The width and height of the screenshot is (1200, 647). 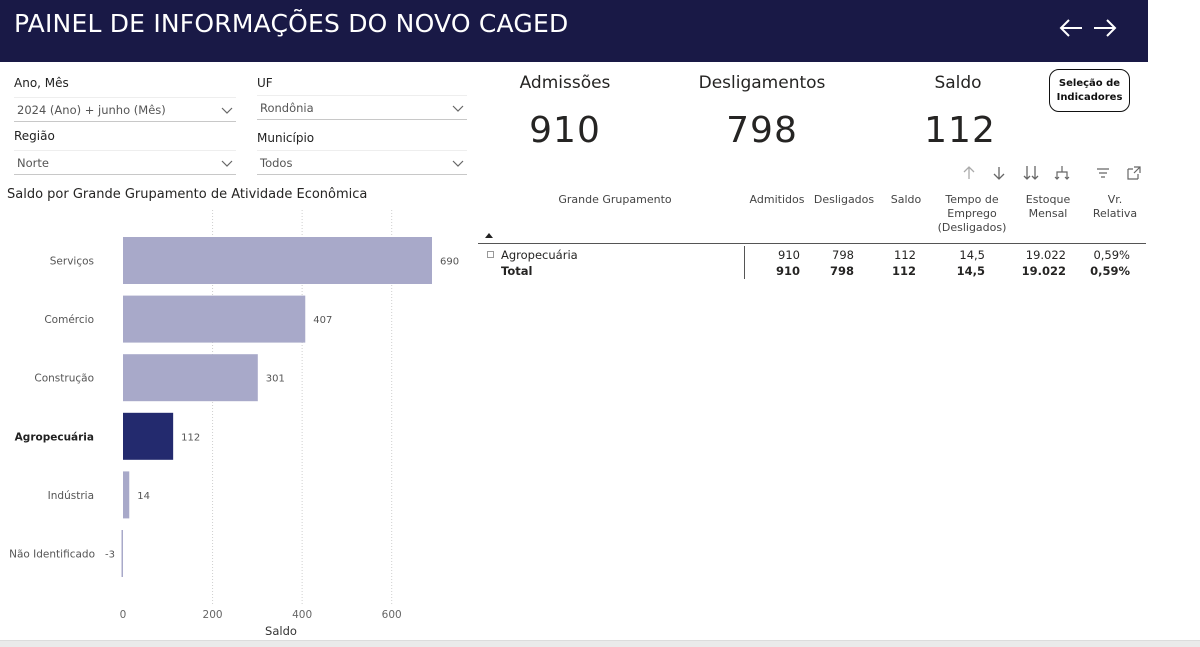 What do you see at coordinates (41, 83) in the screenshot?
I see `filter-label-ano-mes: Ano, Mês` at bounding box center [41, 83].